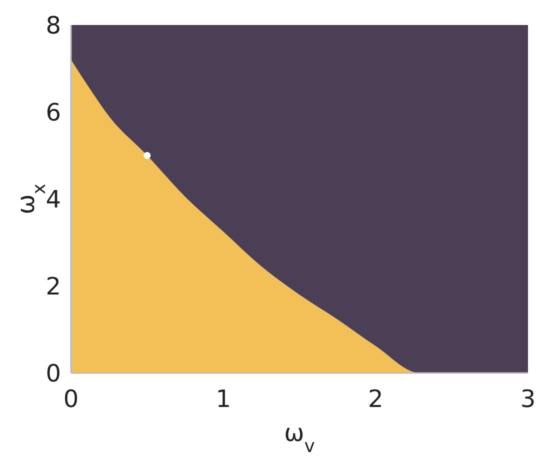  I want to click on y-tick-label: 0, so click(53, 373).